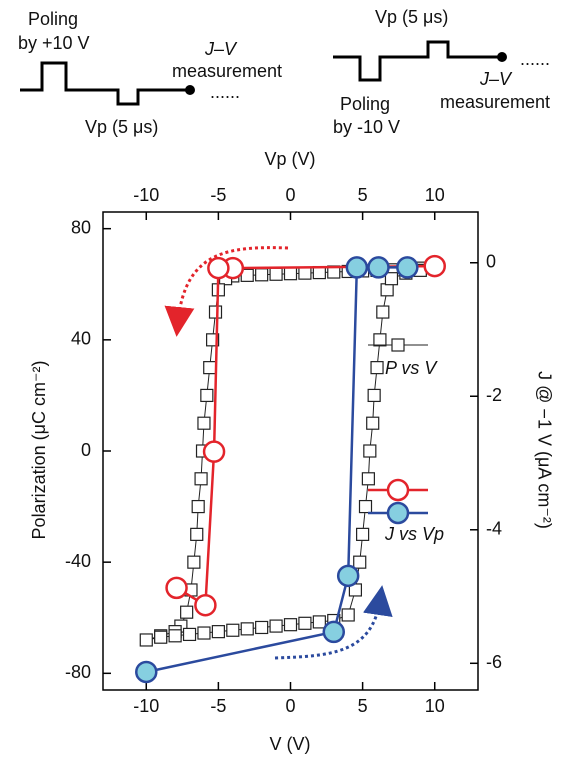 The width and height of the screenshot is (563, 772). Describe the element at coordinates (218, 195) in the screenshot. I see `x2-tick-label: -5` at that location.